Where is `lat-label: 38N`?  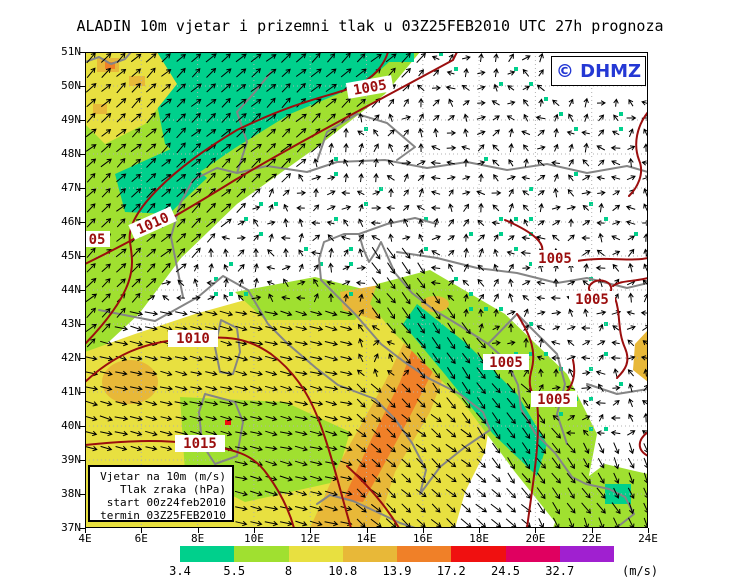
lat-label: 38N is located at coordinates (71, 493).